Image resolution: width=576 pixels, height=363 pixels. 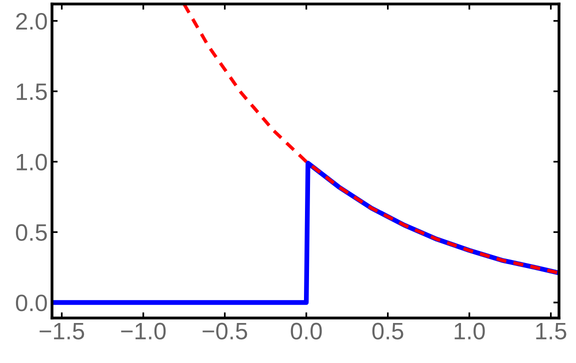 What do you see at coordinates (31, 21) in the screenshot?
I see `y-tick-label: 2.0` at bounding box center [31, 21].